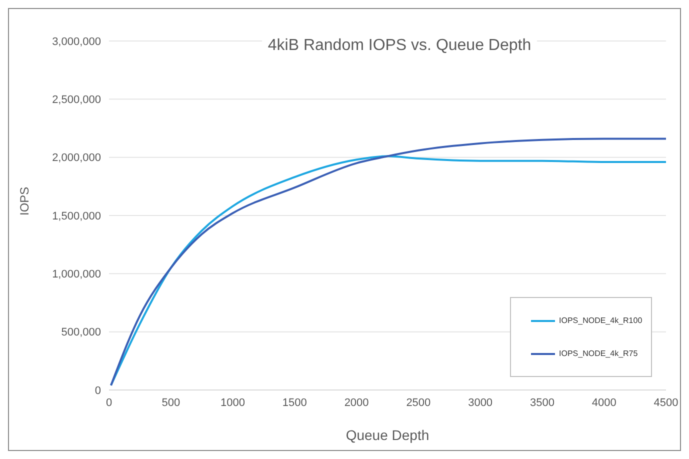 The width and height of the screenshot is (689, 459). I want to click on x-tick-label: 3500, so click(542, 402).